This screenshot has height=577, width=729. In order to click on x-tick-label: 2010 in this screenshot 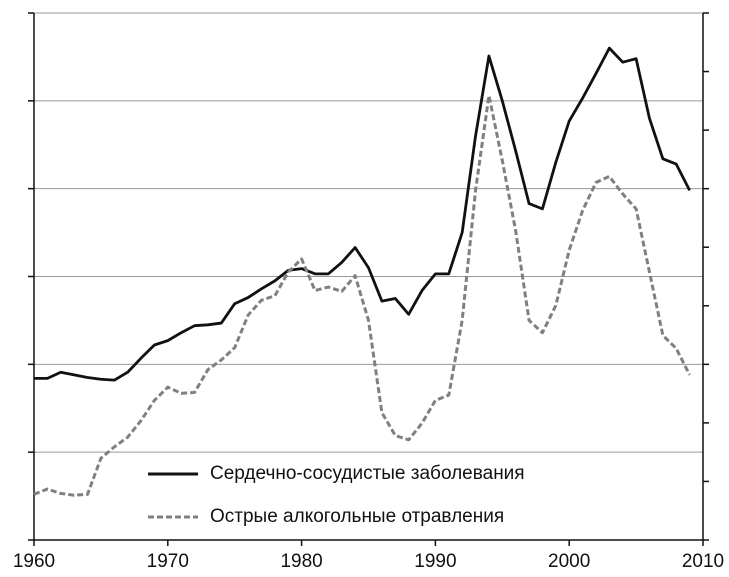, I will do `click(703, 561)`.